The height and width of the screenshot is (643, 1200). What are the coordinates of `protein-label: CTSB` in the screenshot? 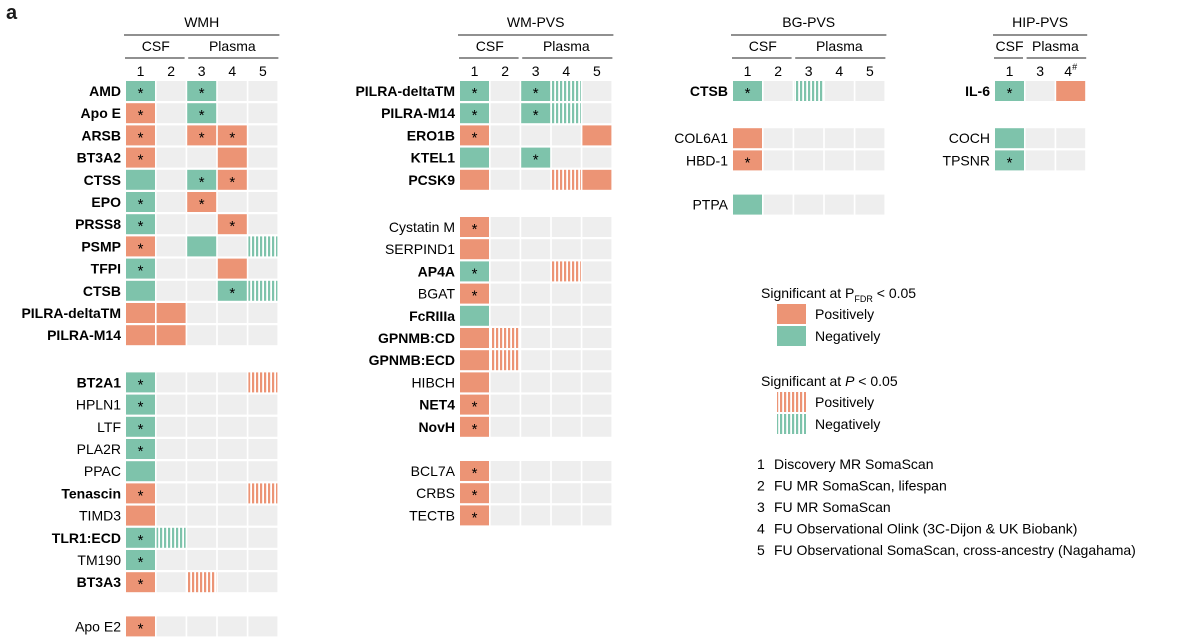 It's located at (102, 291).